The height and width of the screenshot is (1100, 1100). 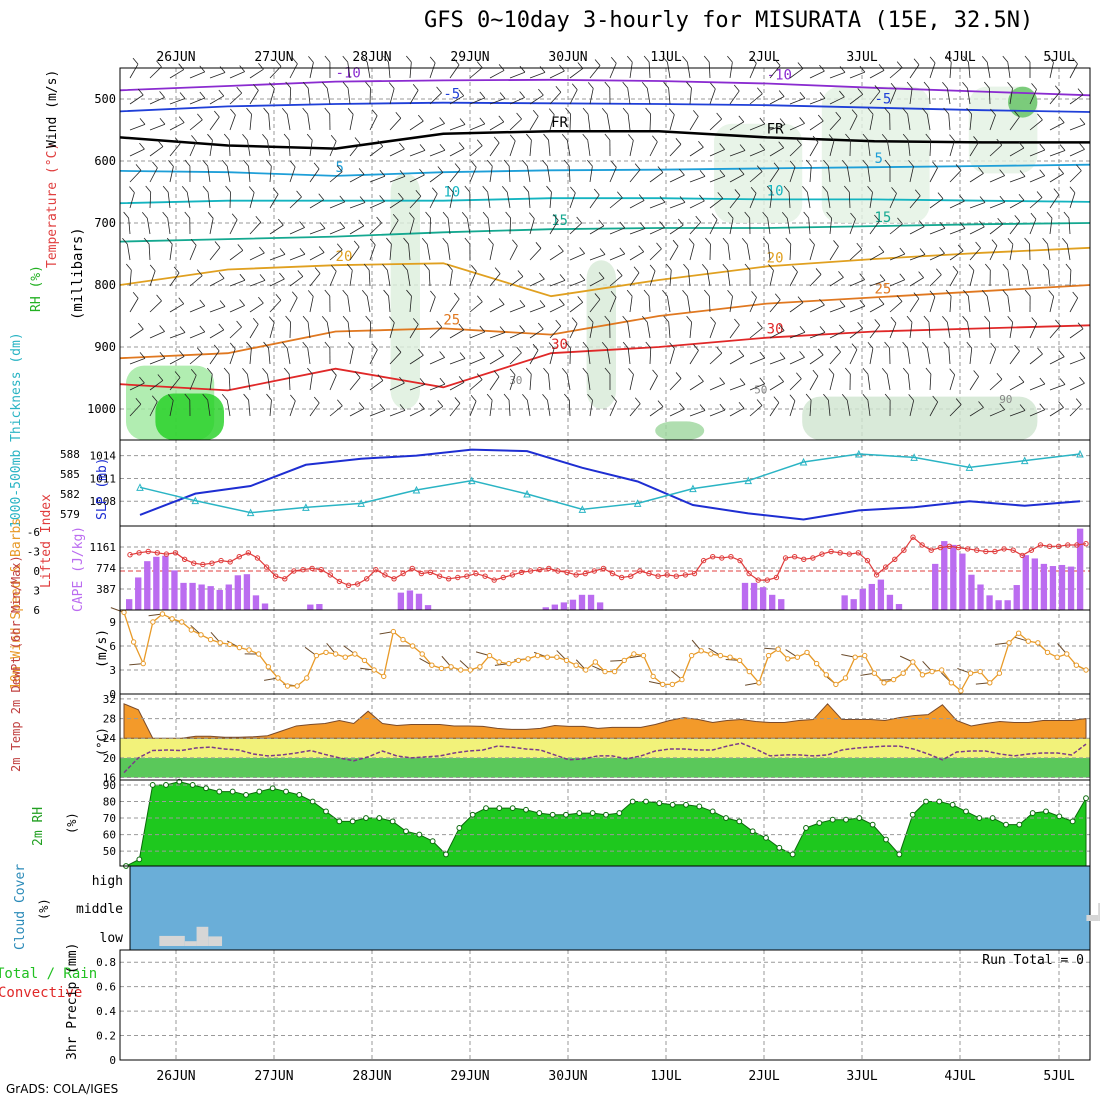 I want to click on slp-axis-label: SLP (mb), so click(x=102, y=488).